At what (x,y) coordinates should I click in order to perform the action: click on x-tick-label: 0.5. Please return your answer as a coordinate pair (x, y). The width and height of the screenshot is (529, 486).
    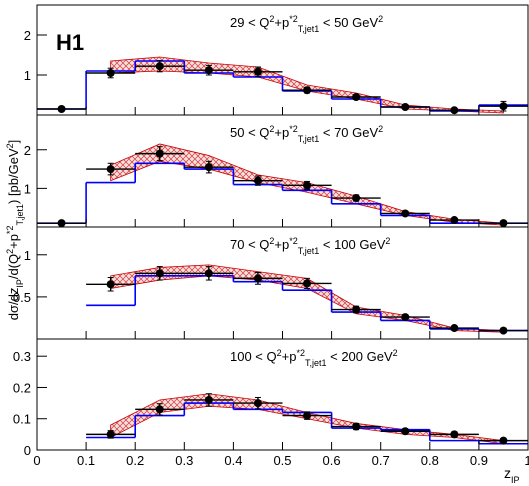
    Looking at the image, I should click on (282, 460).